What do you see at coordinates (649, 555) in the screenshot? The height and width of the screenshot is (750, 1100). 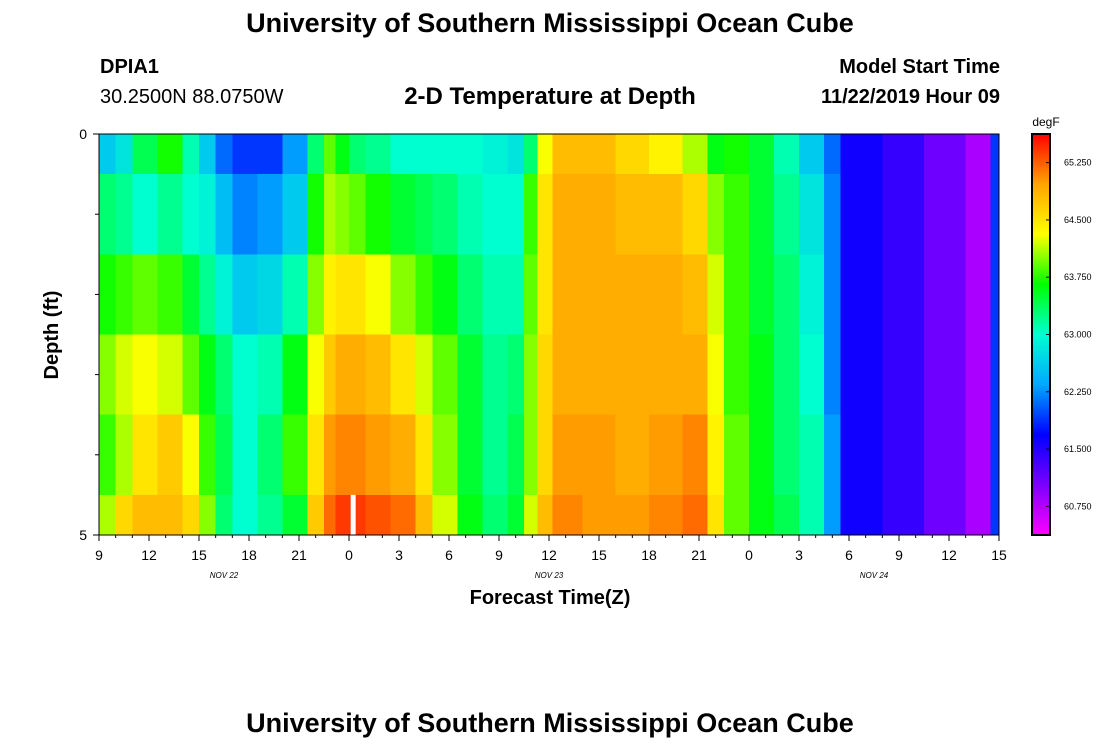 I see `x-tick-label: 18` at bounding box center [649, 555].